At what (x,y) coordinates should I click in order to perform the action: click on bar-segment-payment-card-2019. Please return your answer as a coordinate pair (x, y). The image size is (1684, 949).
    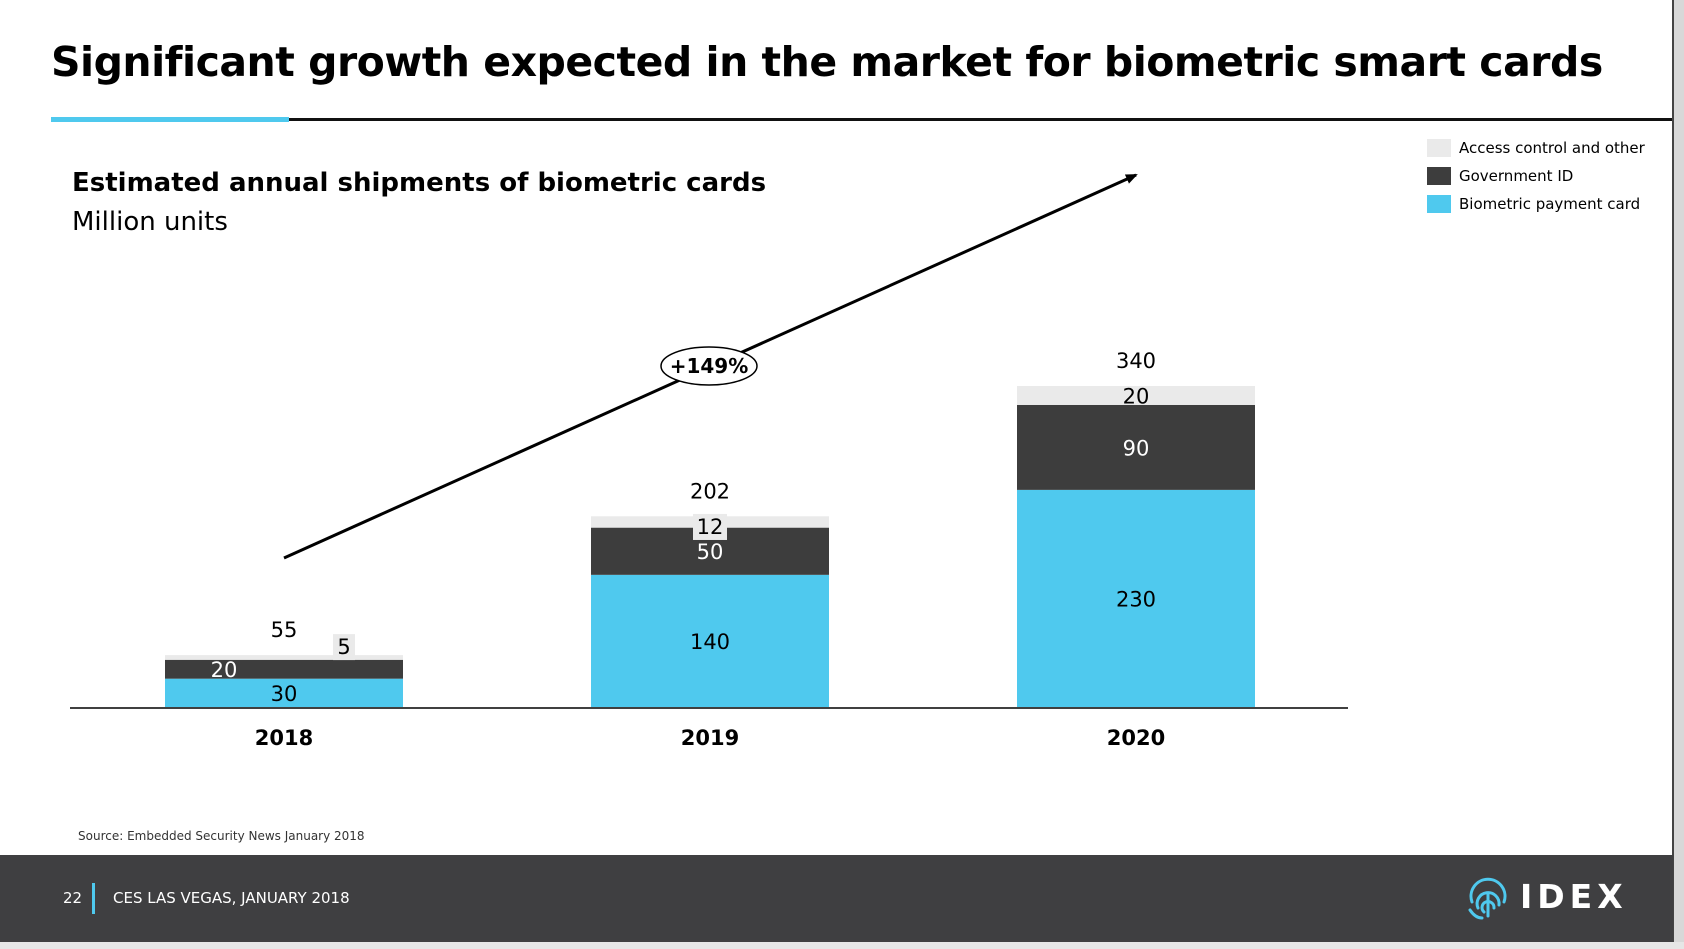
    Looking at the image, I should click on (710, 640).